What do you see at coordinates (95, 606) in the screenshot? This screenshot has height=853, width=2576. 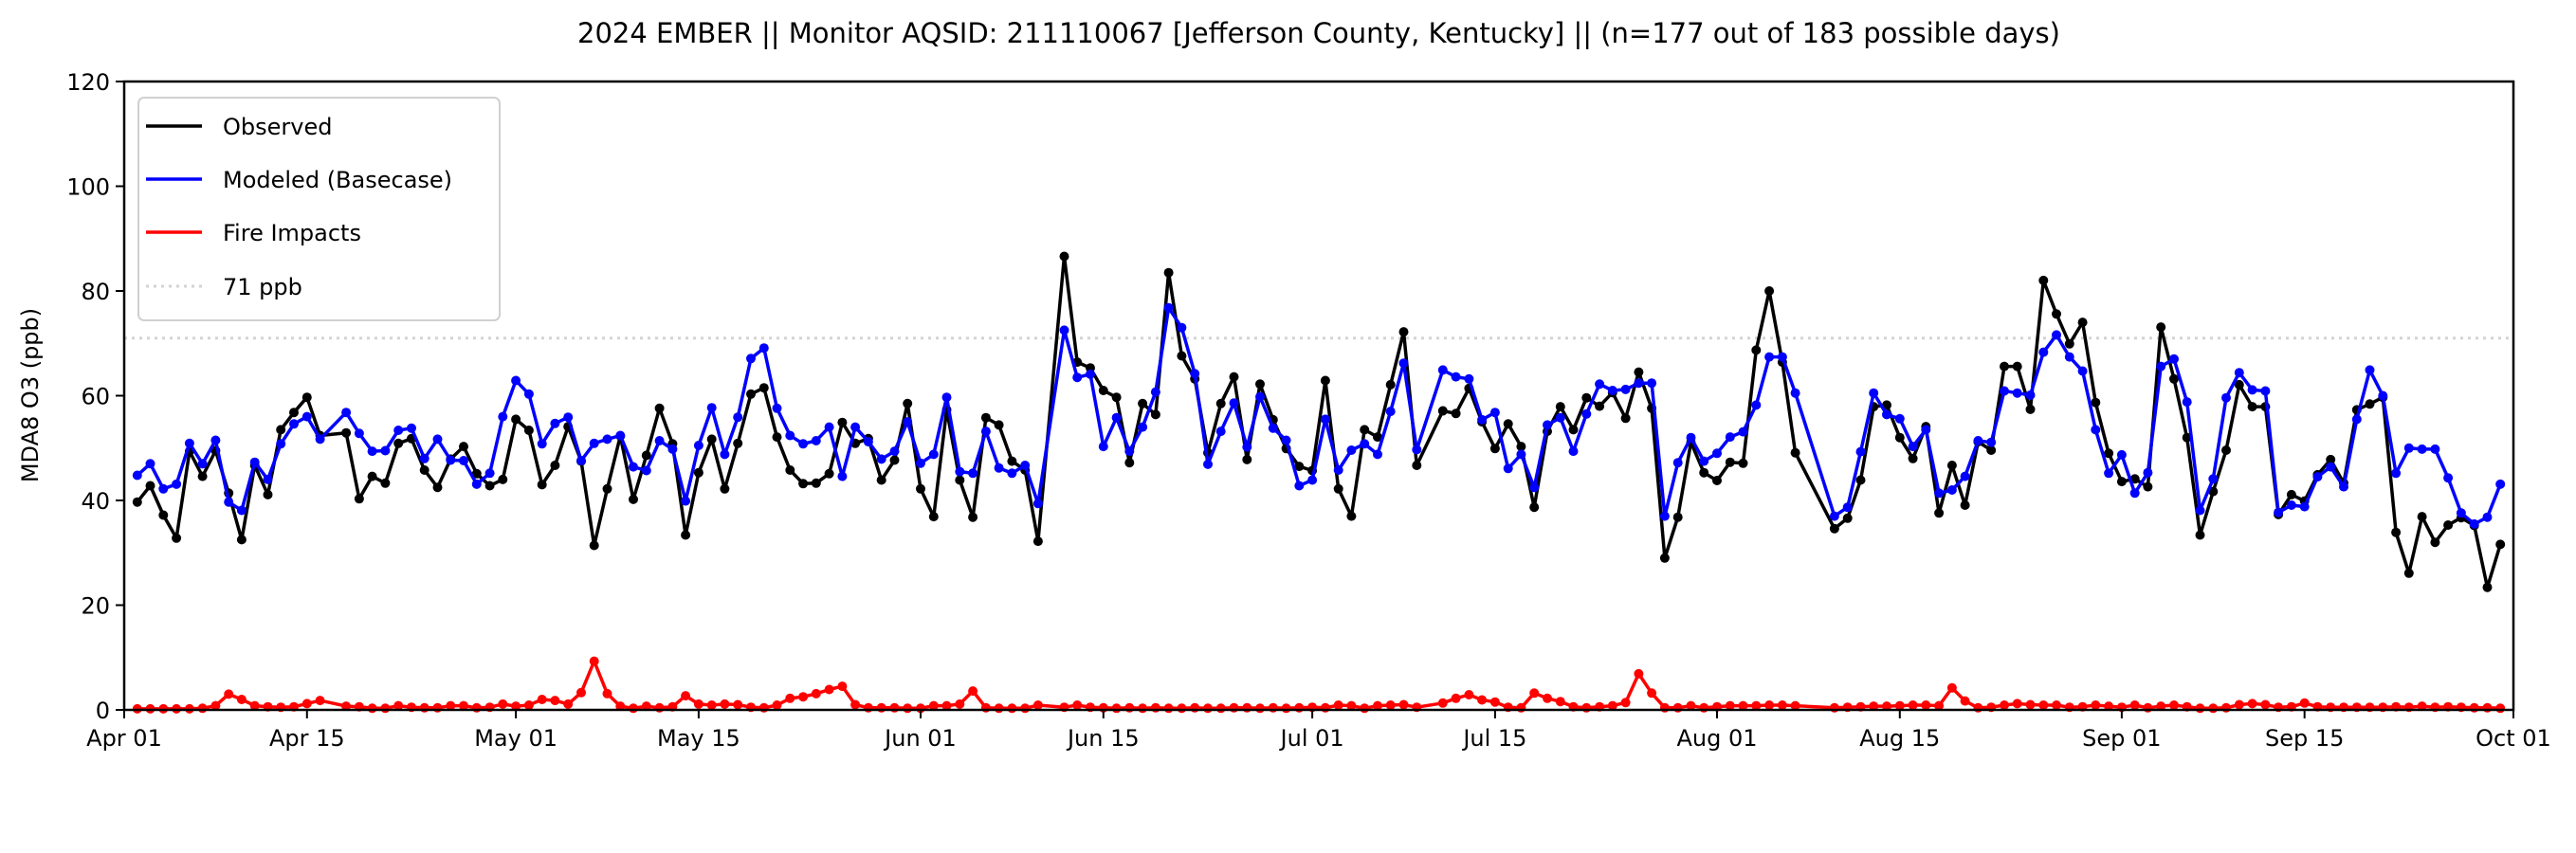 I see `y-tick-label: 20` at bounding box center [95, 606].